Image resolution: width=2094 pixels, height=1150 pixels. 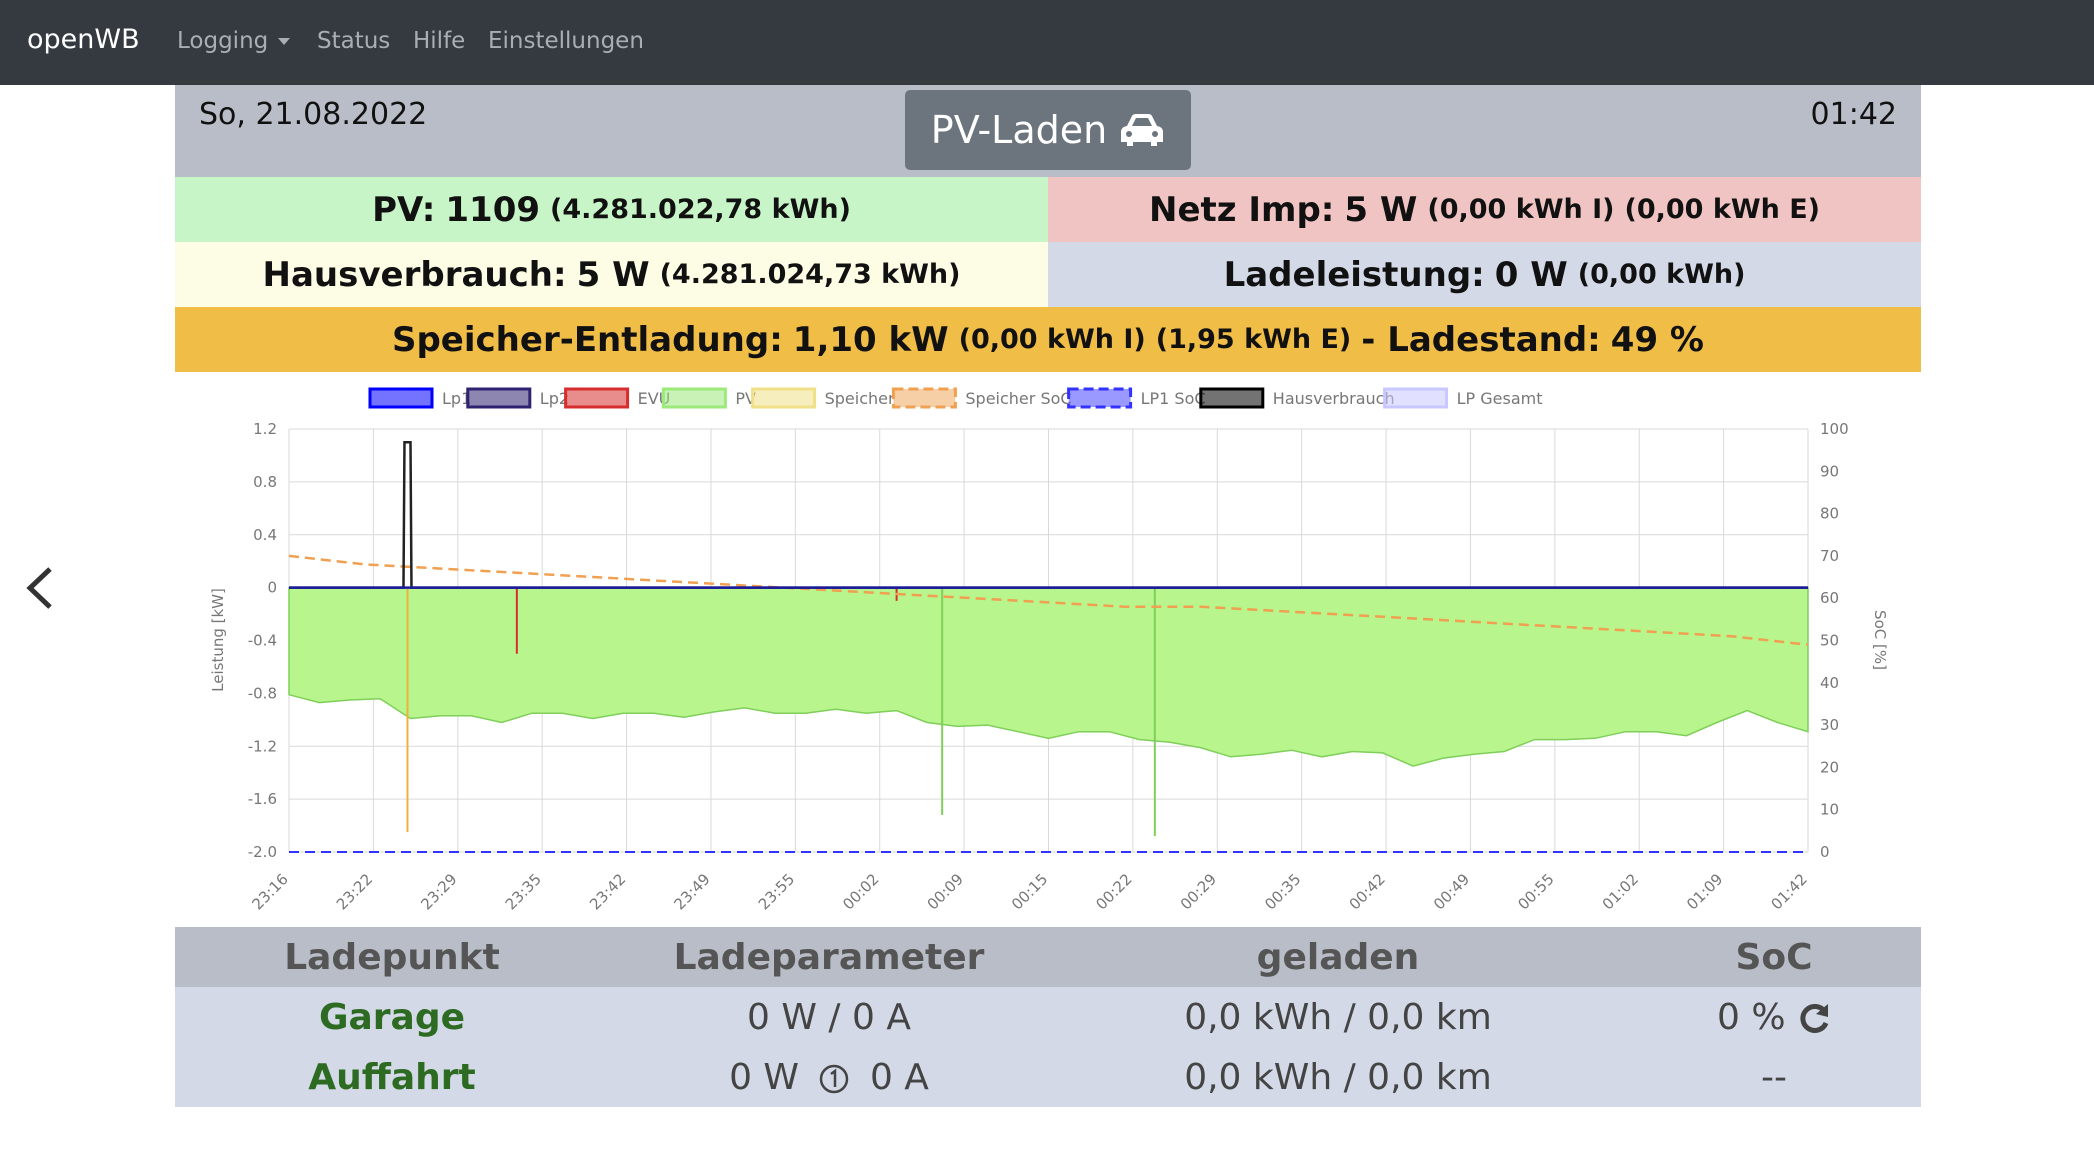 I want to click on charge-label: Ladeleistung:, so click(x=1354, y=274).